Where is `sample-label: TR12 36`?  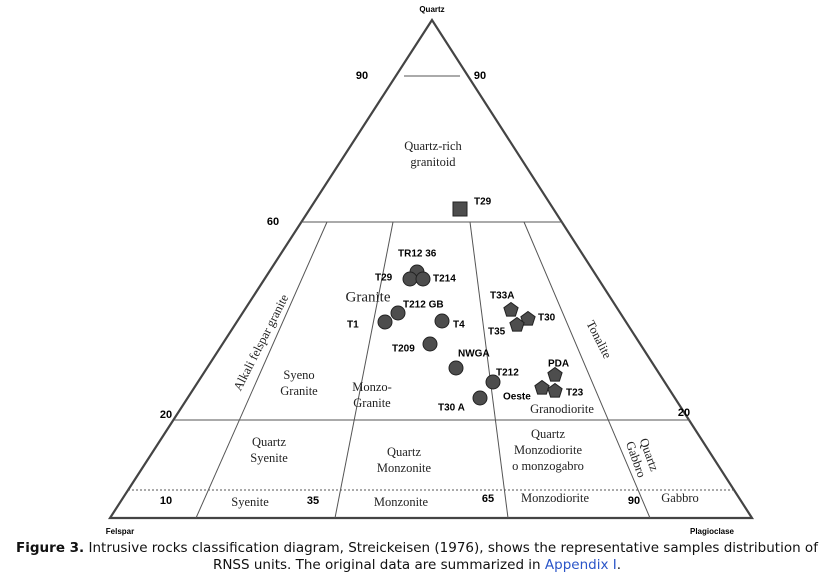 sample-label: TR12 36 is located at coordinates (417, 254).